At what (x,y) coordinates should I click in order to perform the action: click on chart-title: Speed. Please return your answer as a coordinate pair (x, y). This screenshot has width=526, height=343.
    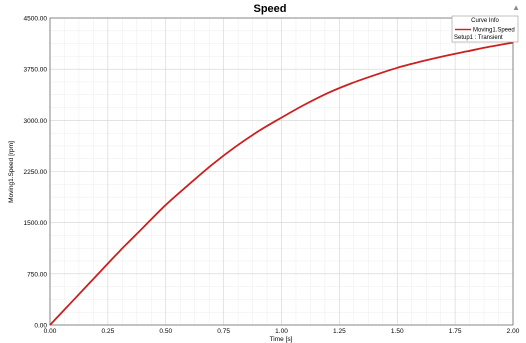
    Looking at the image, I should click on (269, 9).